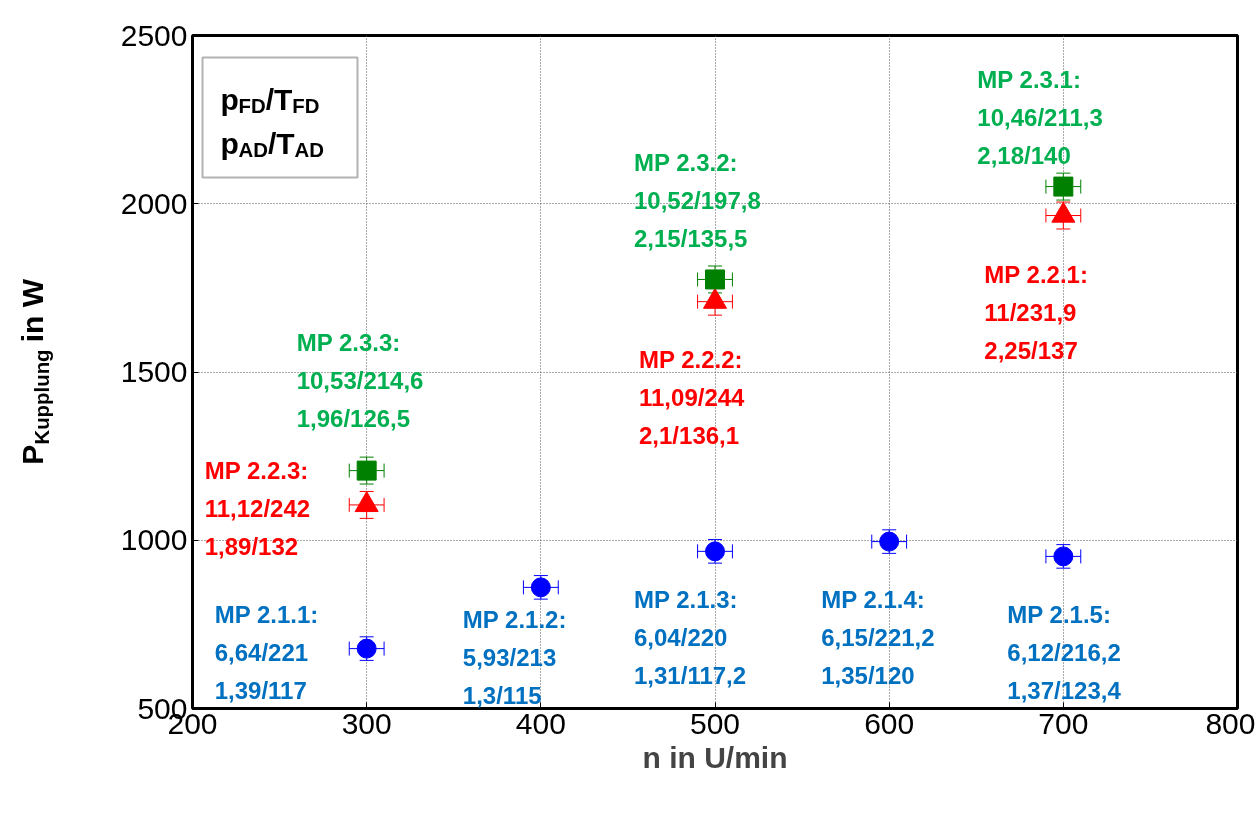  I want to click on annotation: MP 2.2.2: 11,09/244 2,1/136,1, so click(692, 398).